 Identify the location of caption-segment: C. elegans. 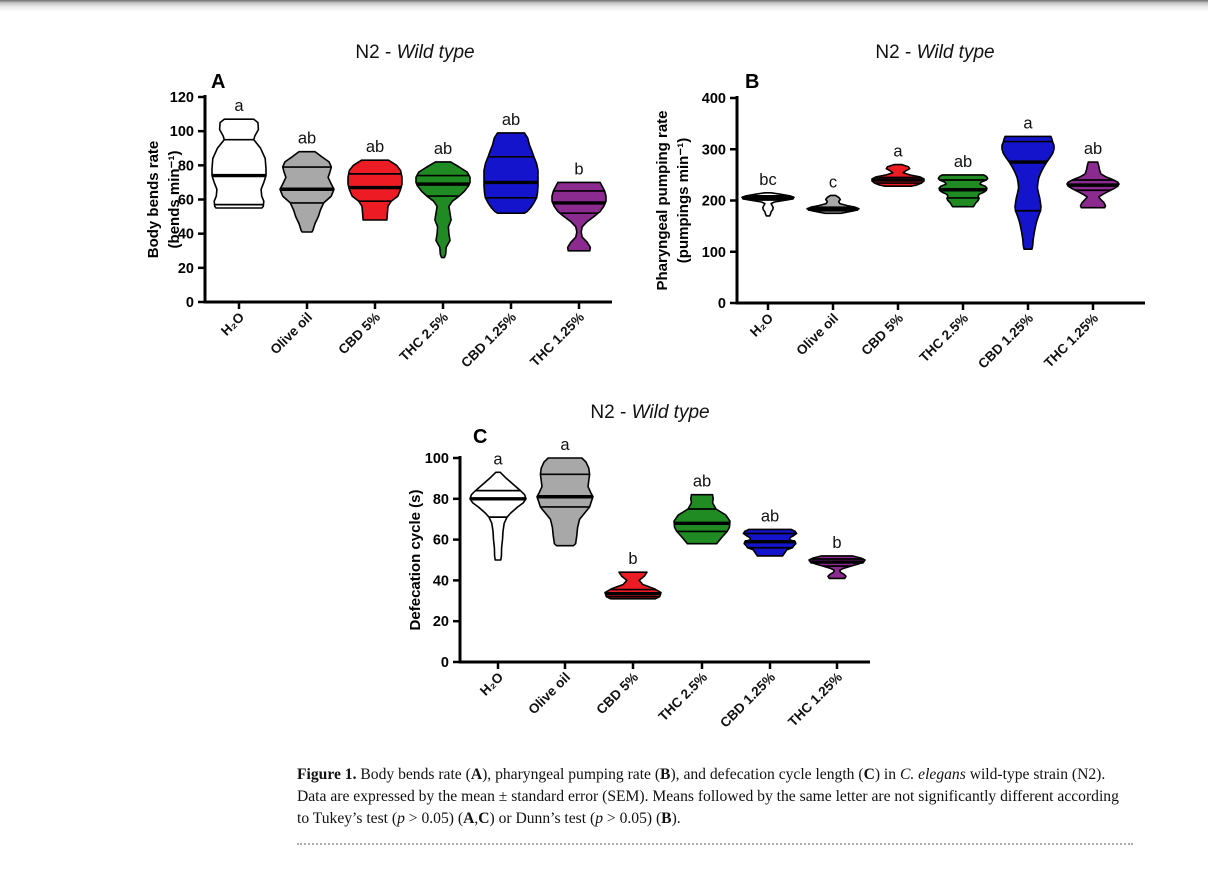
(932, 774).